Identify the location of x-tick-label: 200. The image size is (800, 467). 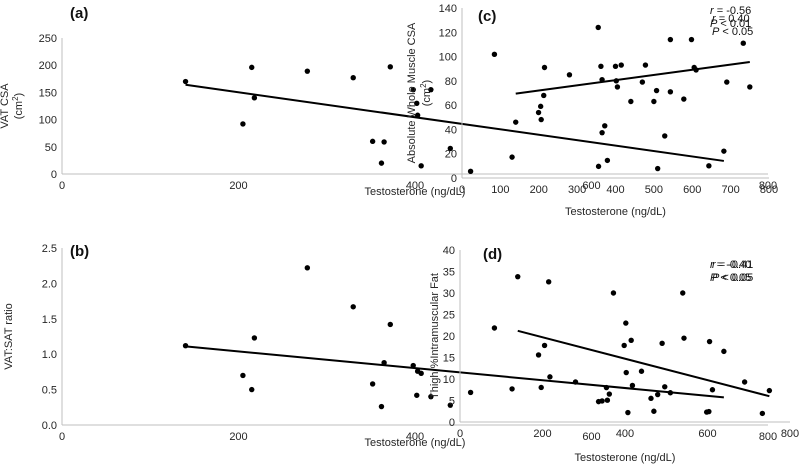
(238, 186).